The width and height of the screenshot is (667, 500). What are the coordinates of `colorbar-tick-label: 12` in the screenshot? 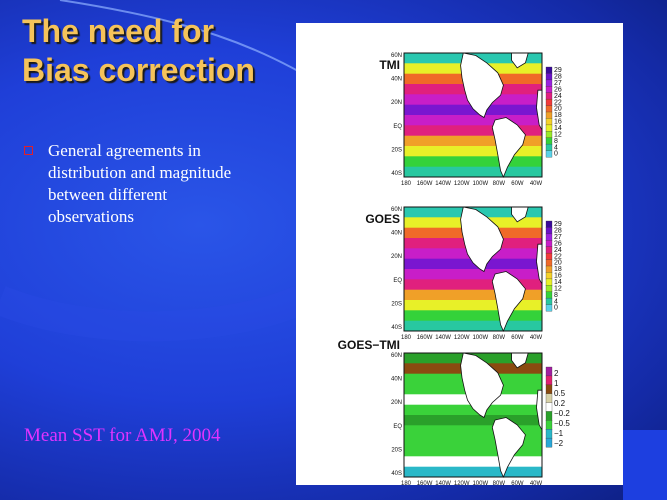 It's located at (558, 288).